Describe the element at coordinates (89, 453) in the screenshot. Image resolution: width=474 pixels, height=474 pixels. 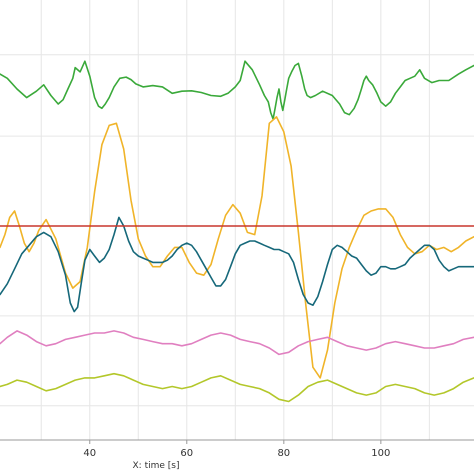
I see `x-tick-label: 40` at that location.